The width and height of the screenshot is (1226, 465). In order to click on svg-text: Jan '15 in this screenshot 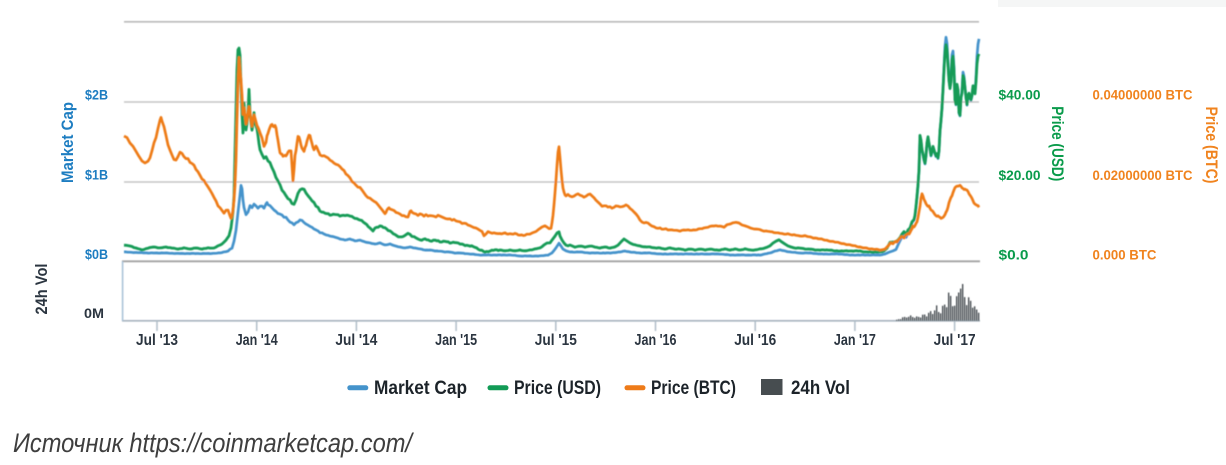, I will do `click(456, 340)`.